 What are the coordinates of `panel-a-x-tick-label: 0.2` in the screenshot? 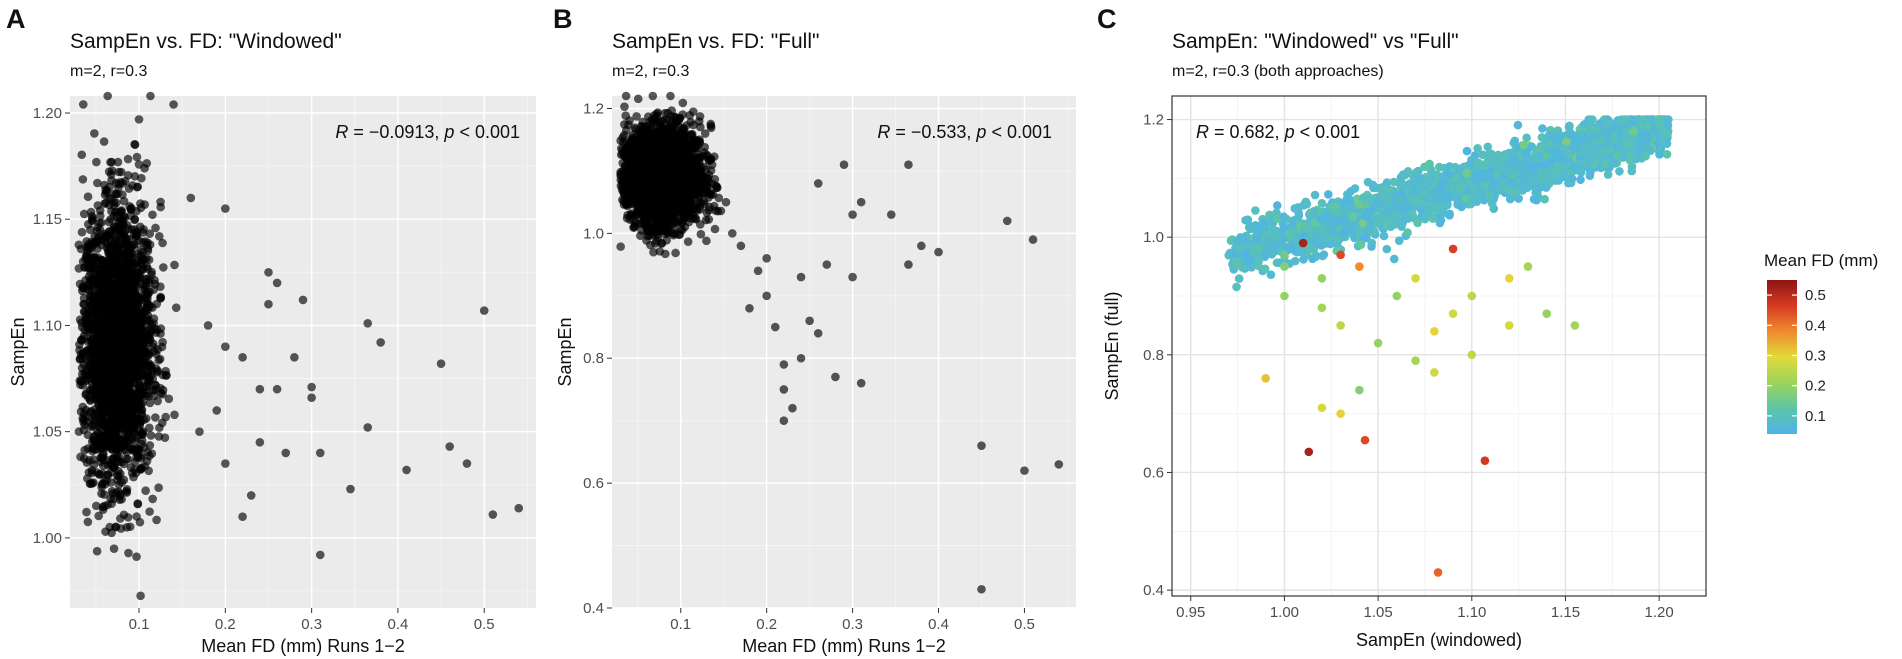 It's located at (225, 624).